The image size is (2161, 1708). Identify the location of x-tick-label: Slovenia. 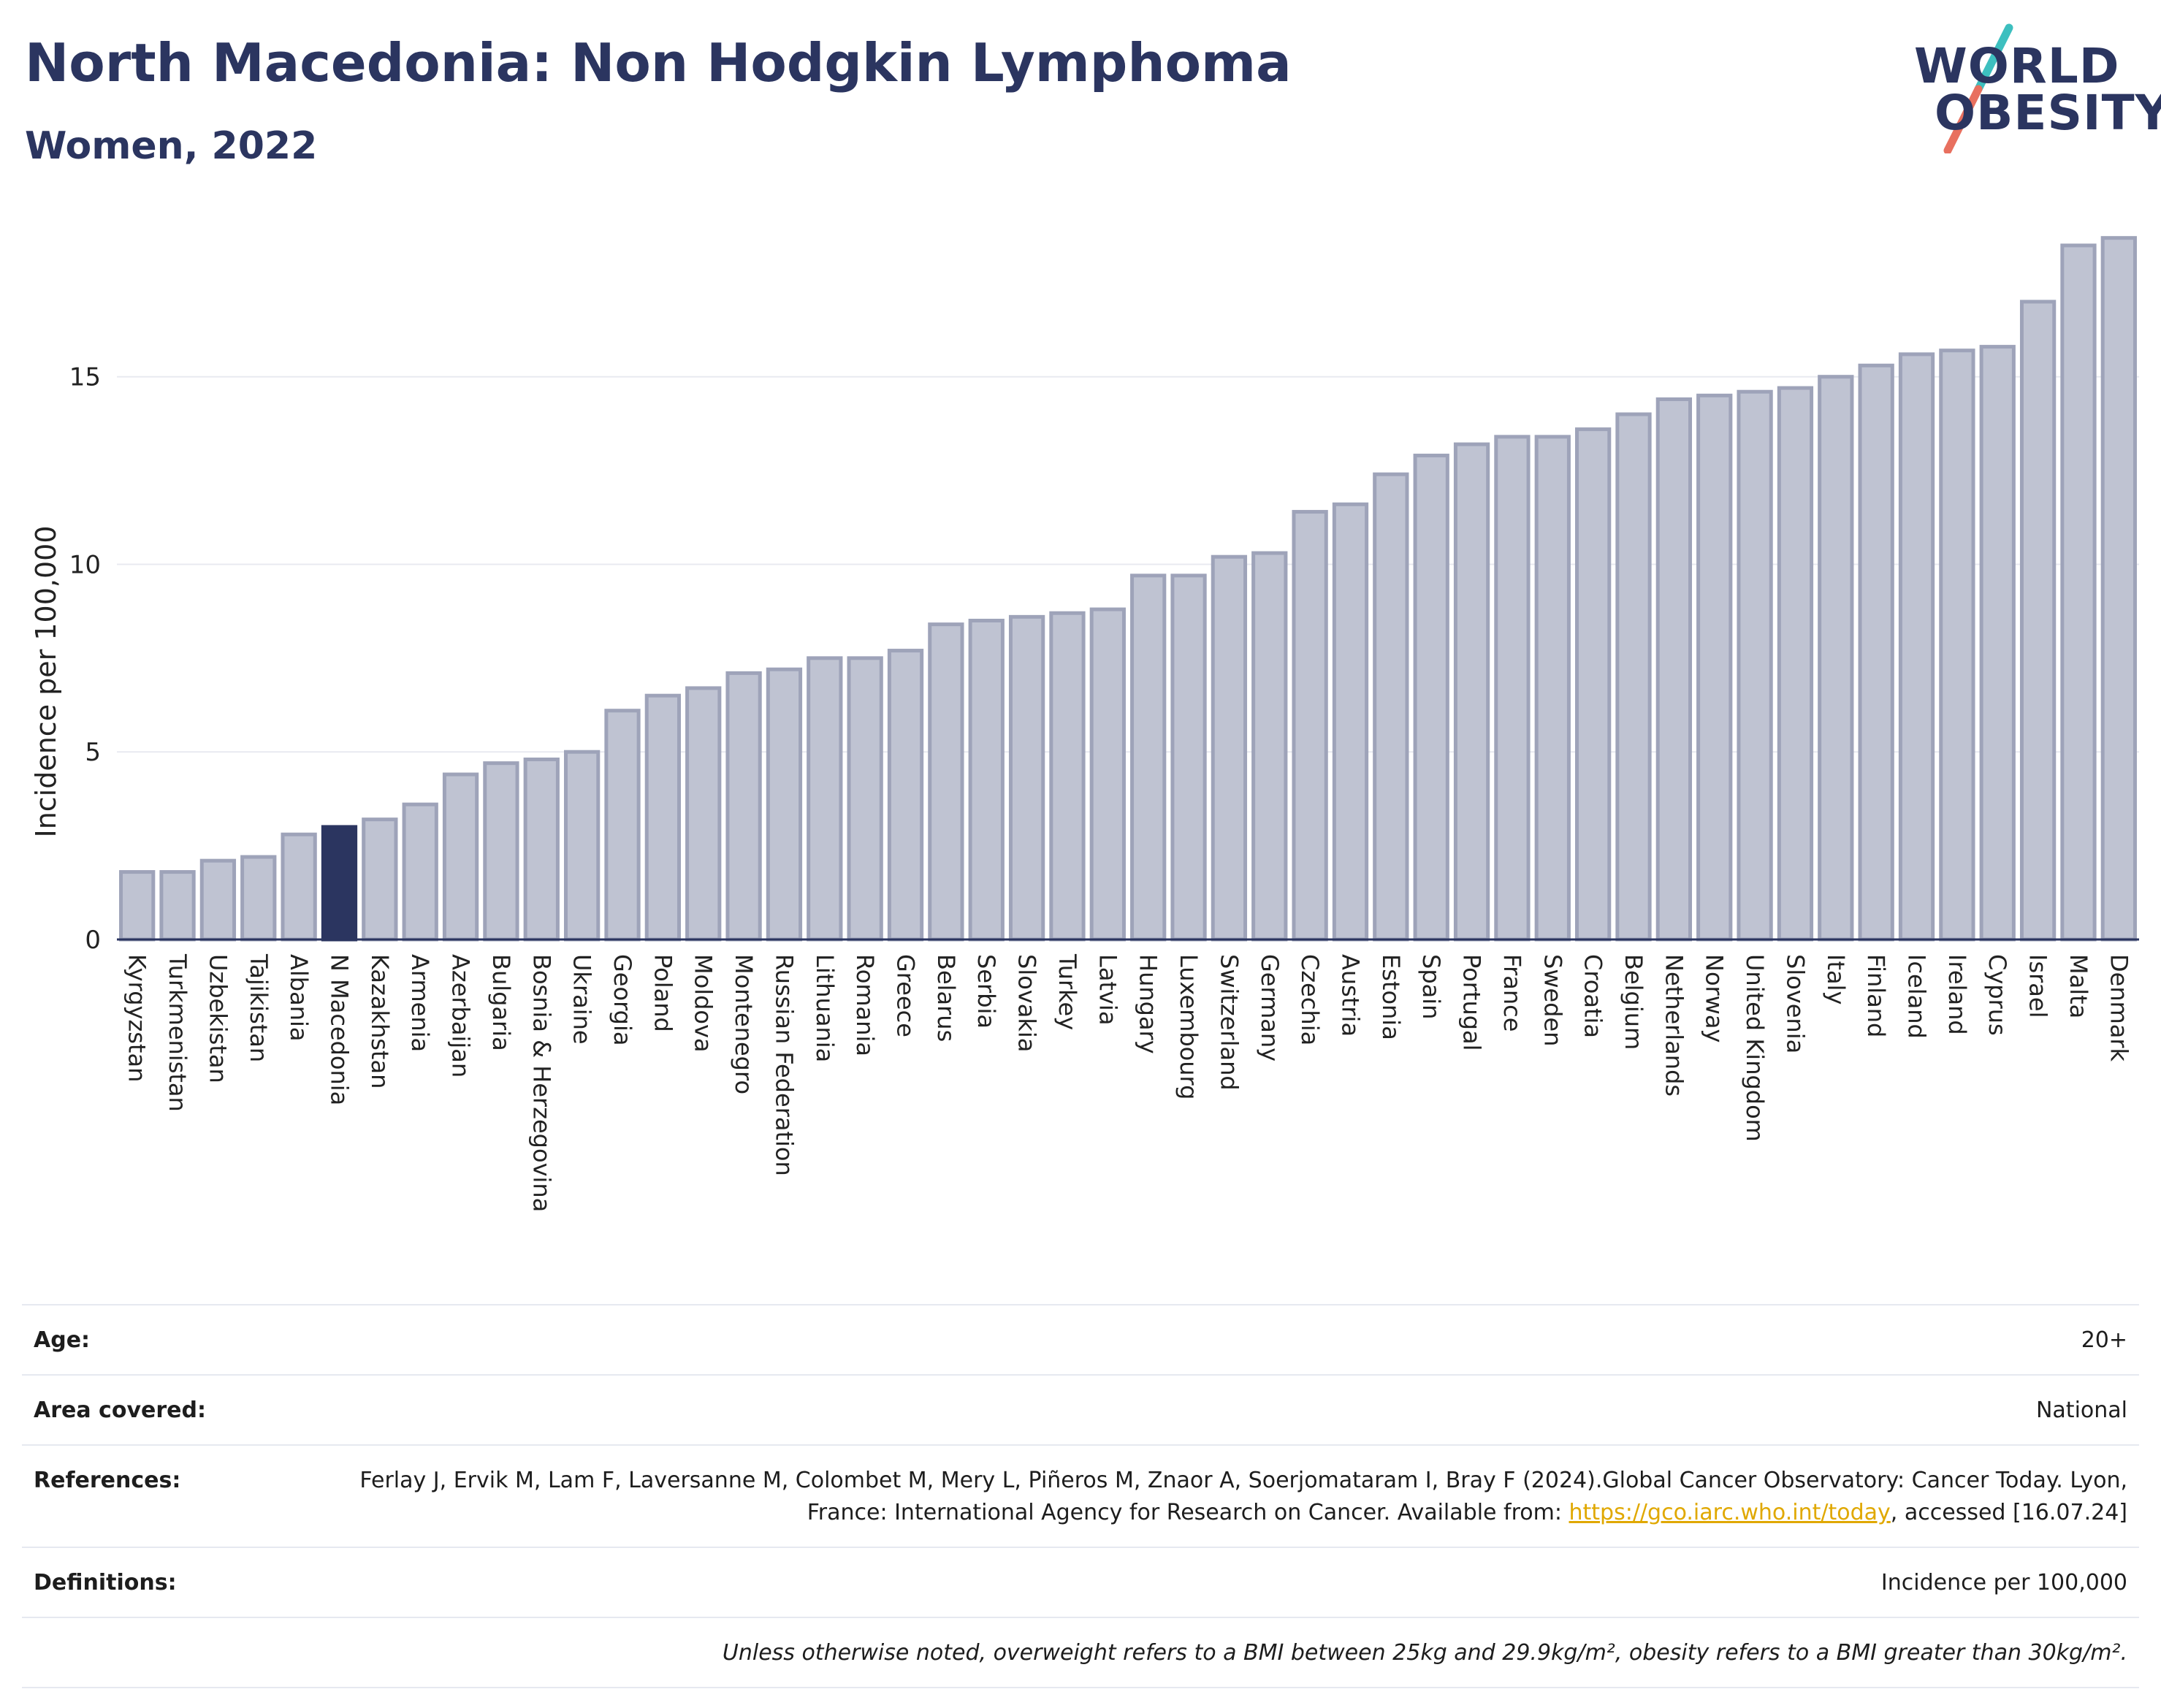
(1795, 1004).